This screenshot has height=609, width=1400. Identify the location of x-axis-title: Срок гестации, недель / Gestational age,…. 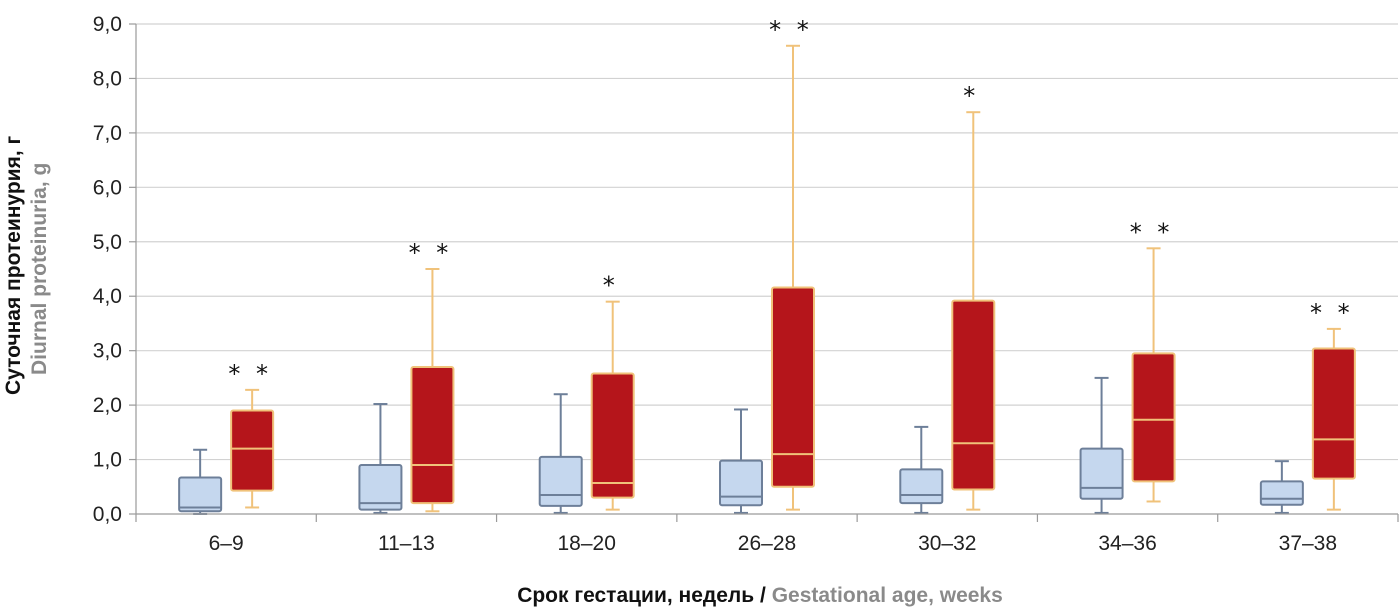
(760, 595).